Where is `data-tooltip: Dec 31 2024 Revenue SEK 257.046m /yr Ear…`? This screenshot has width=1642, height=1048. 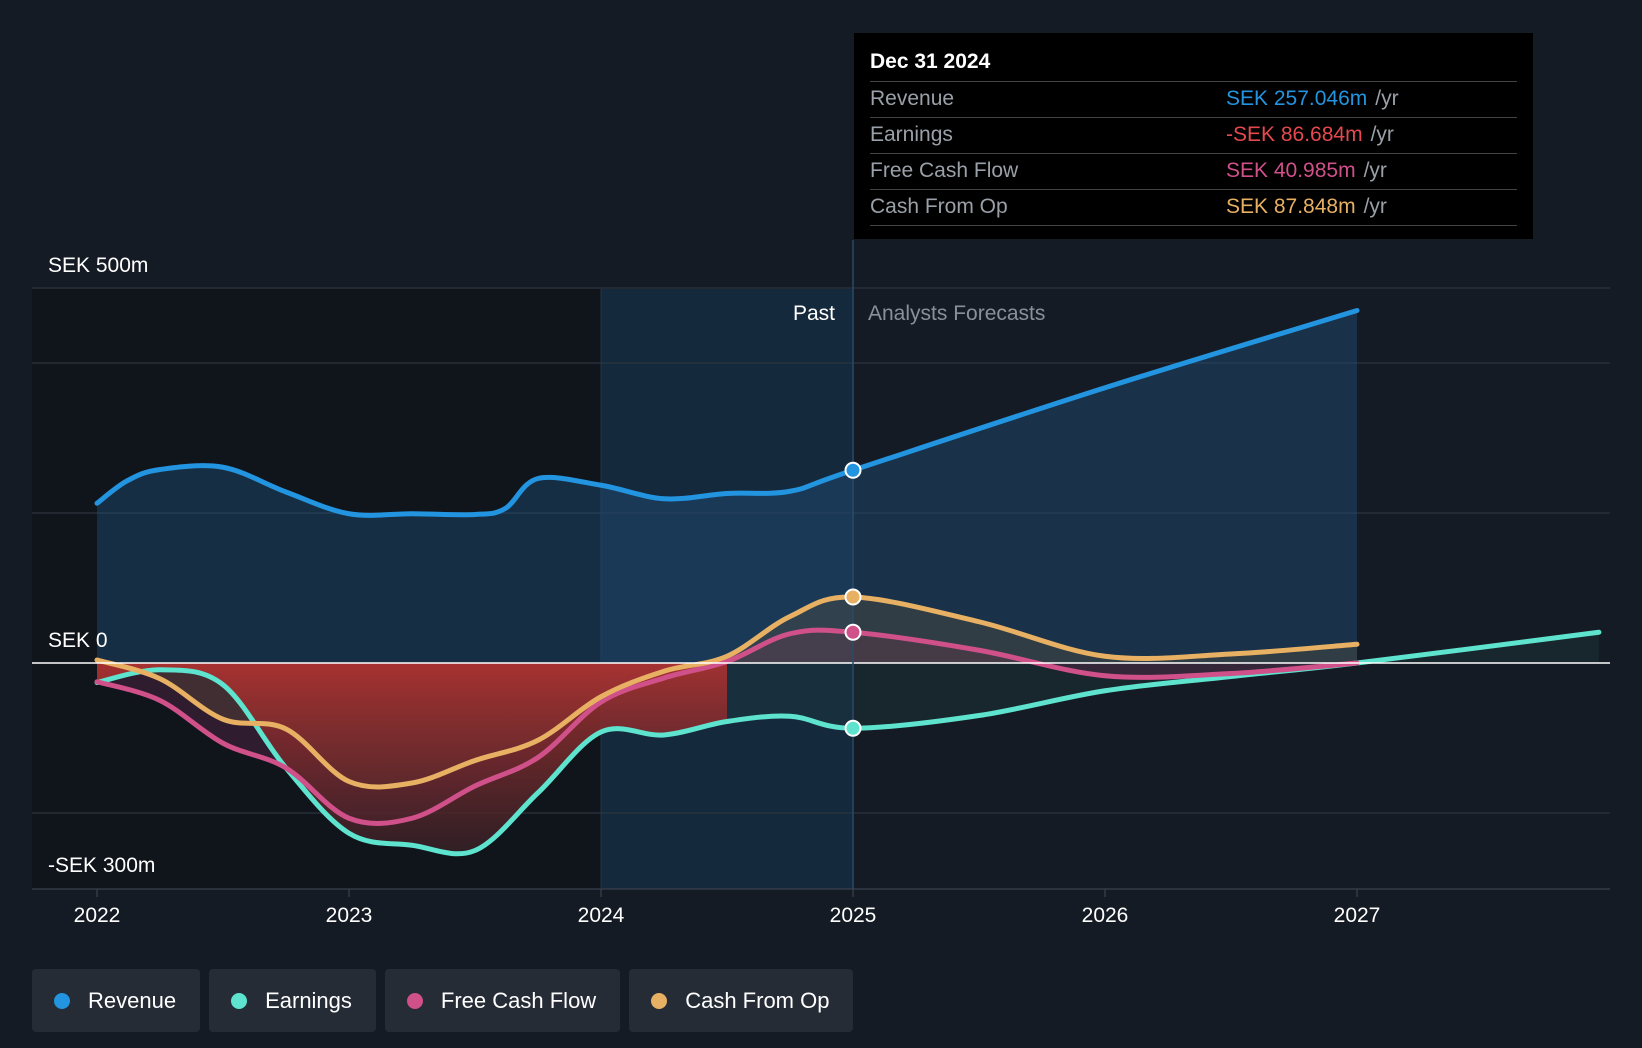
data-tooltip: Dec 31 2024 Revenue SEK 257.046m /yr Ear… is located at coordinates (1193, 136).